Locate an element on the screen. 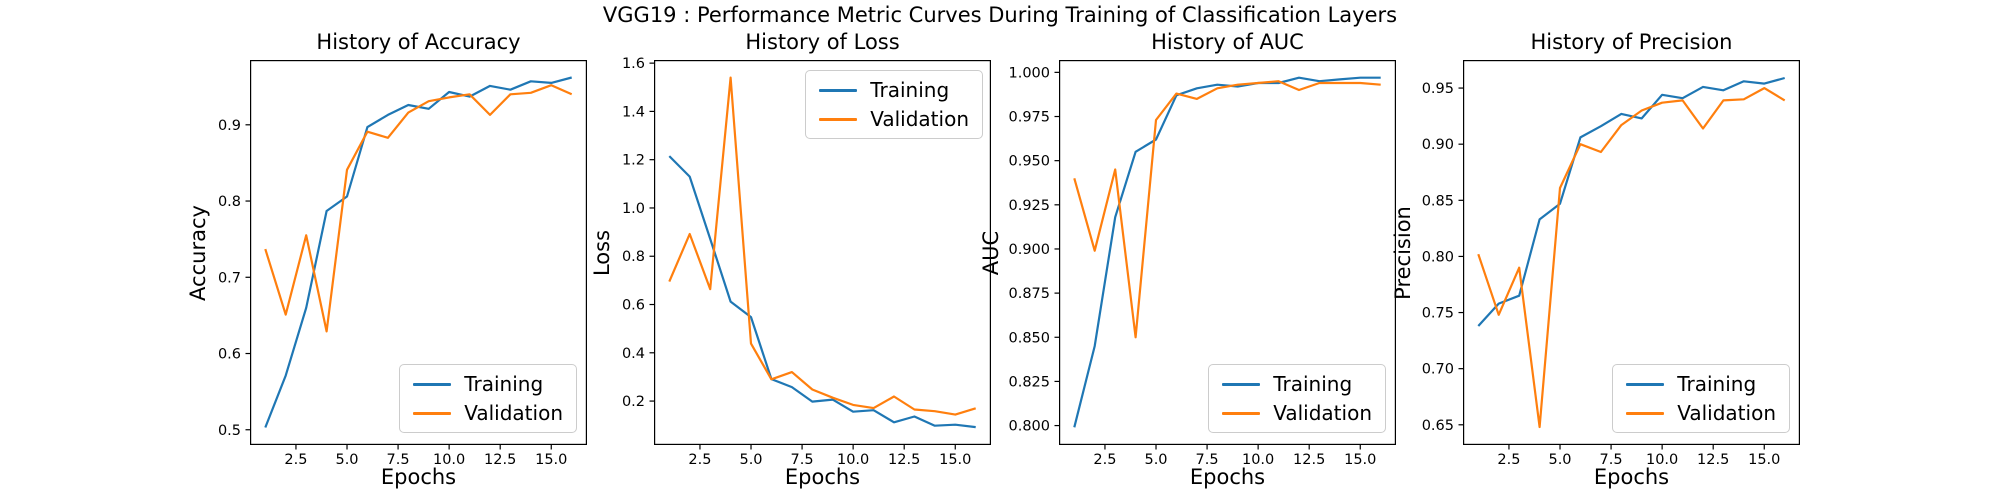 The height and width of the screenshot is (500, 2000). svg-text: 0.80 is located at coordinates (1438, 257).